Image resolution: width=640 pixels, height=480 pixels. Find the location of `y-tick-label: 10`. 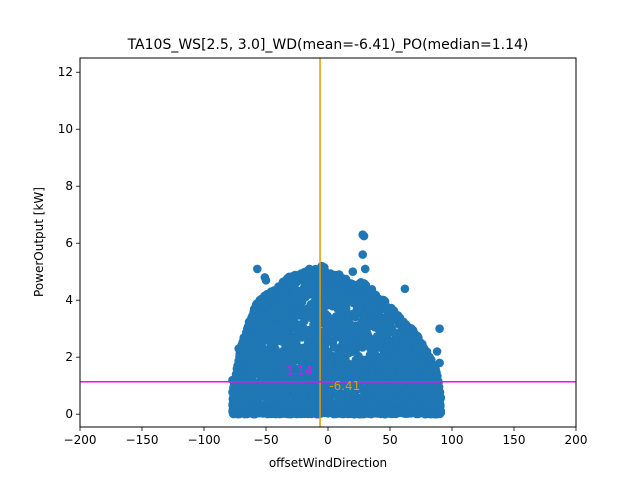

y-tick-label: 10 is located at coordinates (65, 129).